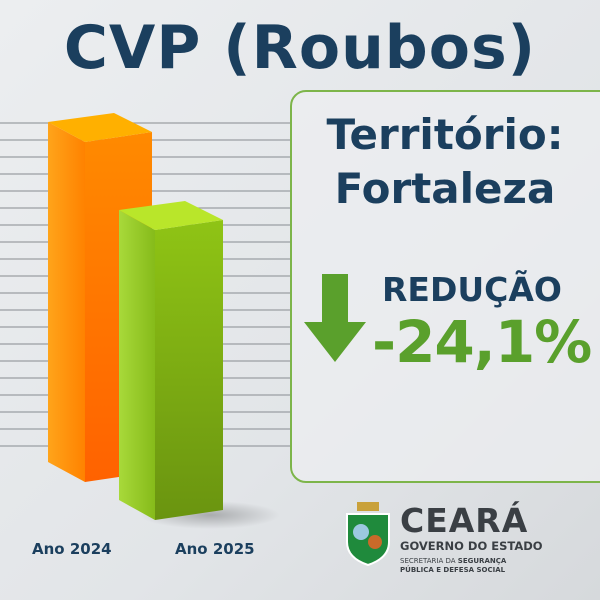 This screenshot has height=600, width=600. I want to click on bar-ano-2025, so click(171, 360).